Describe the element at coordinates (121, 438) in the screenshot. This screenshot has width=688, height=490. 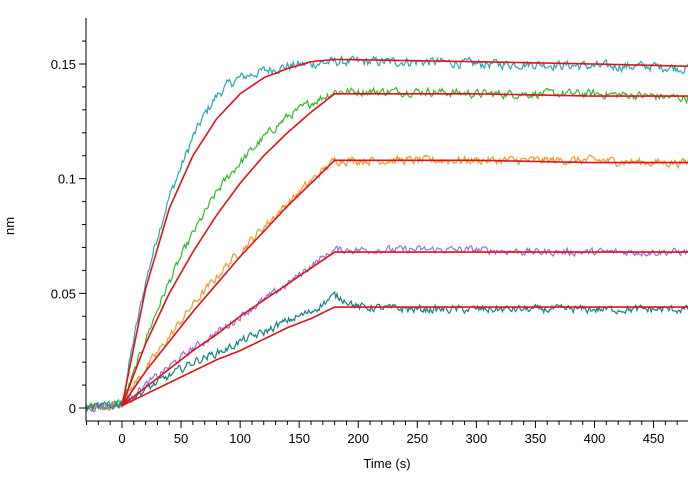
I see `x-tick-label: 0` at that location.